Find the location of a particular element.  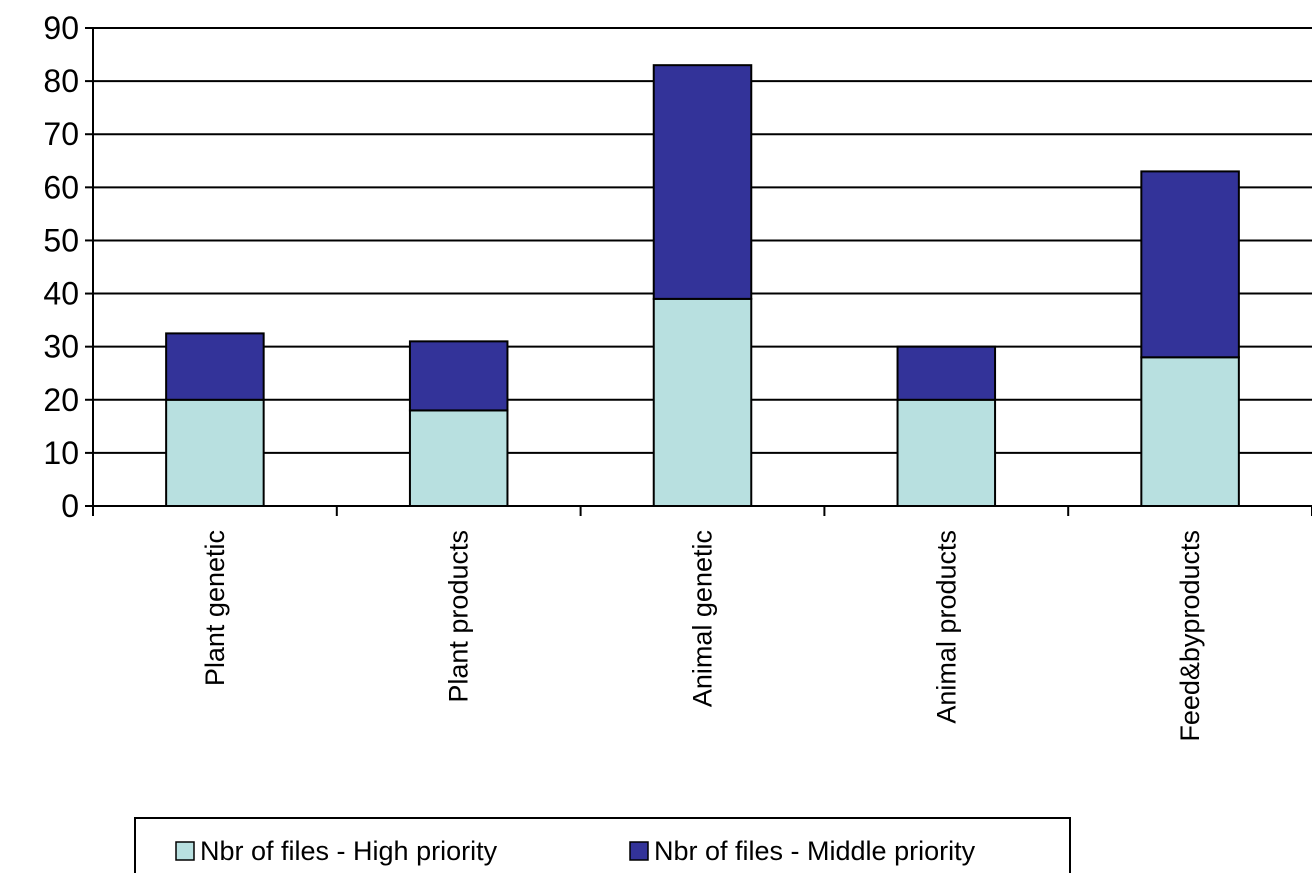

y-tick-label: 40 is located at coordinates (61, 294).